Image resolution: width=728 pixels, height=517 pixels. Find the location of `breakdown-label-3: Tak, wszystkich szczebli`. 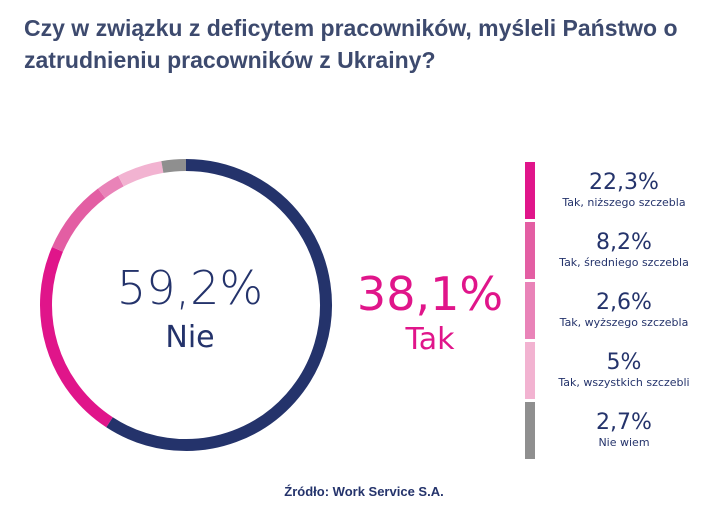

breakdown-label-3: Tak, wszystkich szczebli is located at coordinates (624, 382).